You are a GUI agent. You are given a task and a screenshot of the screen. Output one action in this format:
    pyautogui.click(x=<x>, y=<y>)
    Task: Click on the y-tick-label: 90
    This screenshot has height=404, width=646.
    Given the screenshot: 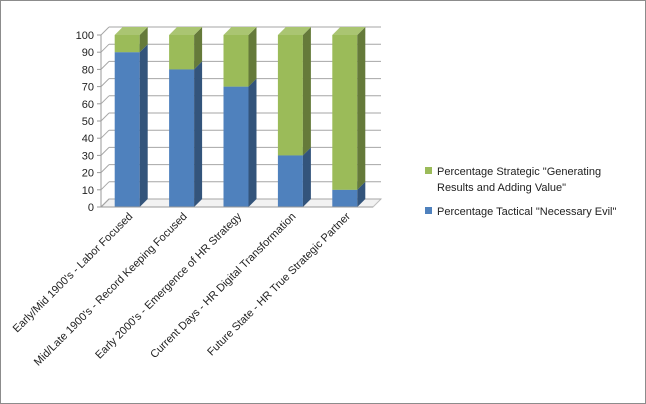 What is the action you would take?
    pyautogui.click(x=88, y=53)
    